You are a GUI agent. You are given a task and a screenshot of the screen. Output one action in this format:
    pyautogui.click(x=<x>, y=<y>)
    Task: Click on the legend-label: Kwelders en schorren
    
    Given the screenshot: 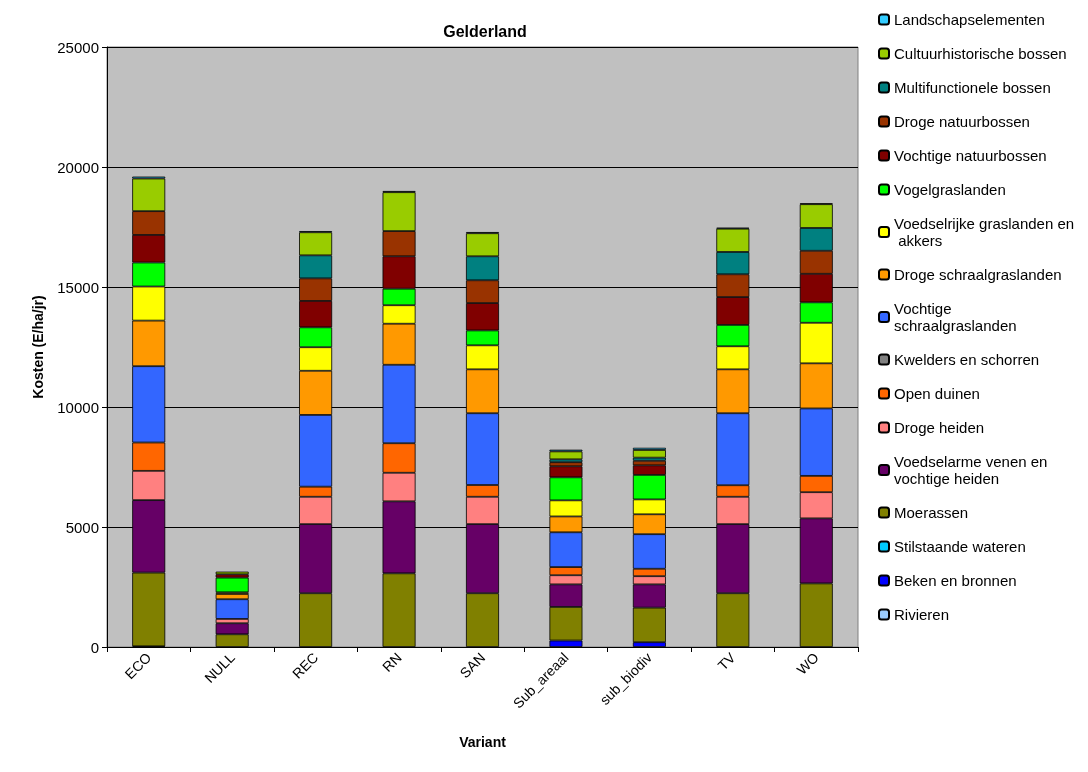 What is the action you would take?
    pyautogui.click(x=967, y=359)
    